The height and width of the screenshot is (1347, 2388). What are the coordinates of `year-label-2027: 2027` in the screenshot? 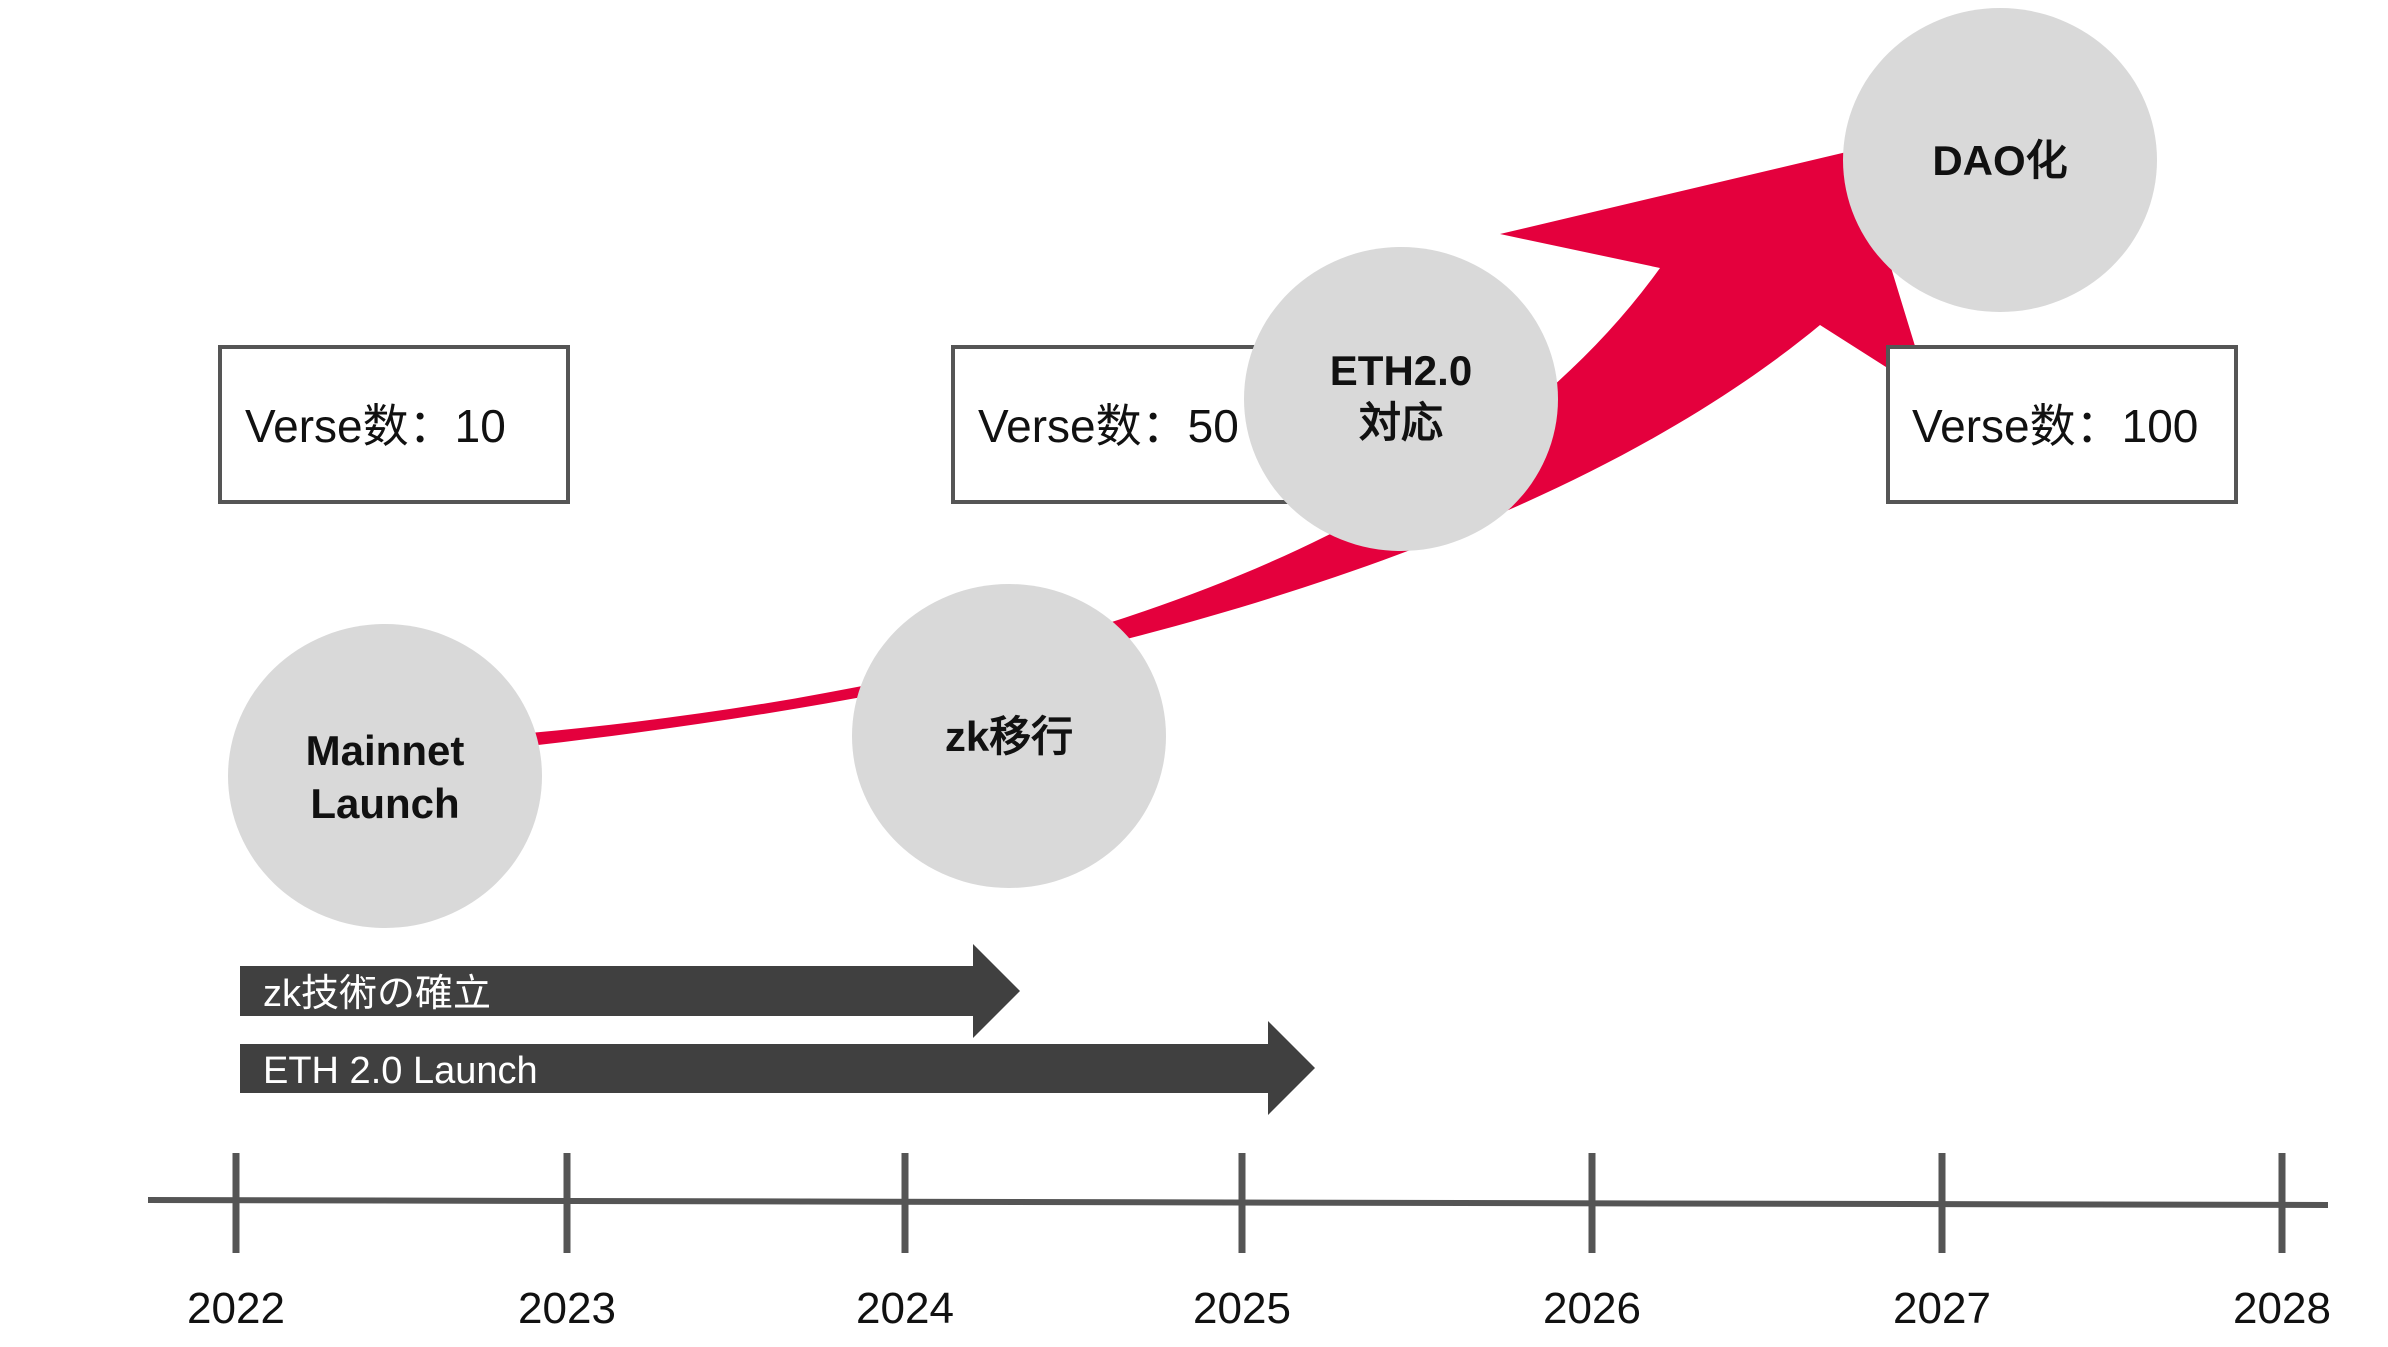 It's located at (1942, 1308).